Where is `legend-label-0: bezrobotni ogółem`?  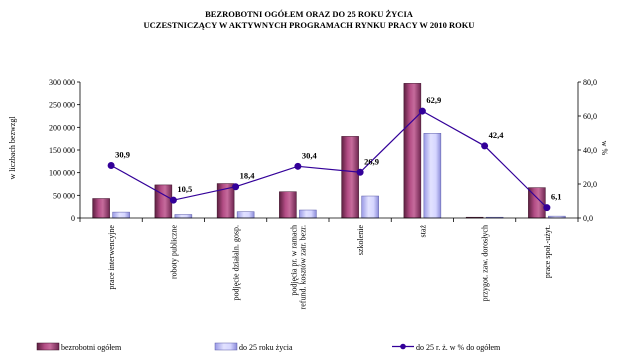
legend-label-0: bezrobotni ogółem is located at coordinates (91, 347).